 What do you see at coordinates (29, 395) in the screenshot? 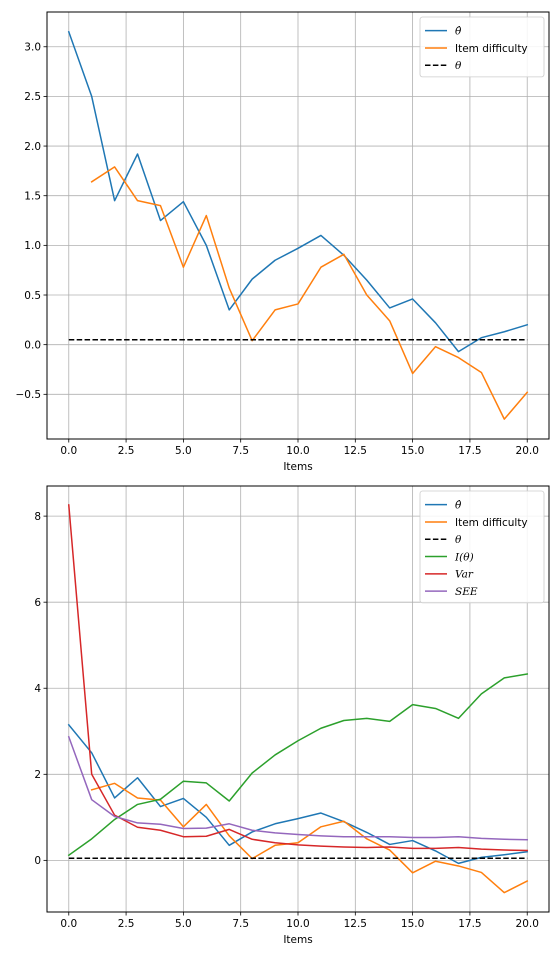
I see `y-tick-label: −0.5` at bounding box center [29, 395].